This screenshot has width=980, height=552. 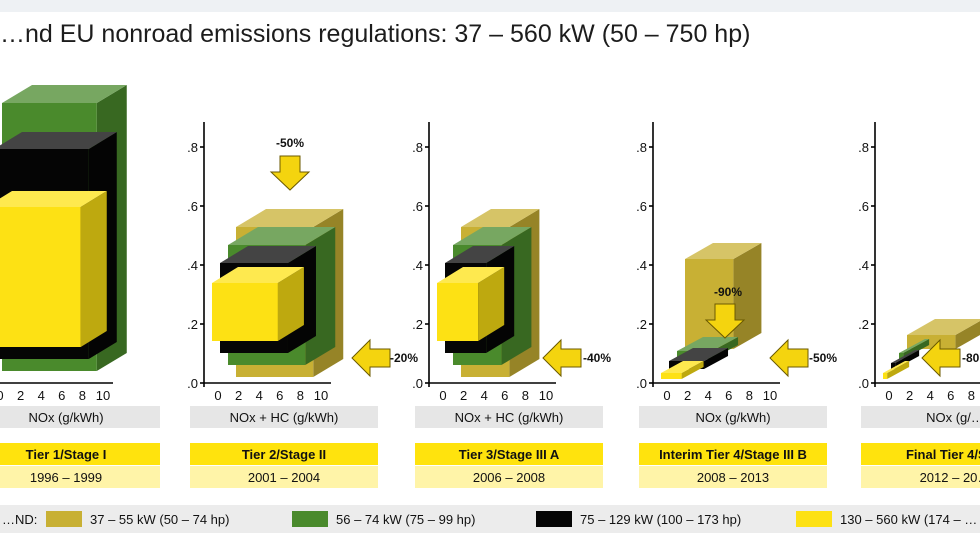 I want to click on years-label: 2001 – 2004, so click(x=284, y=477).